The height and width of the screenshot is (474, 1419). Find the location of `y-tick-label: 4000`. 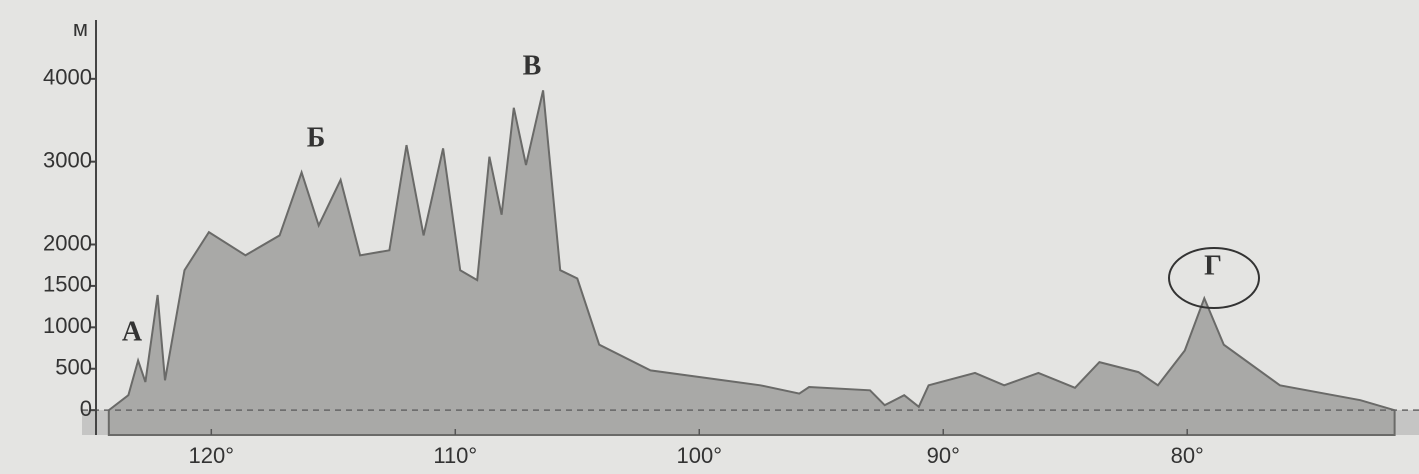

y-tick-label: 4000 is located at coordinates (67, 77).